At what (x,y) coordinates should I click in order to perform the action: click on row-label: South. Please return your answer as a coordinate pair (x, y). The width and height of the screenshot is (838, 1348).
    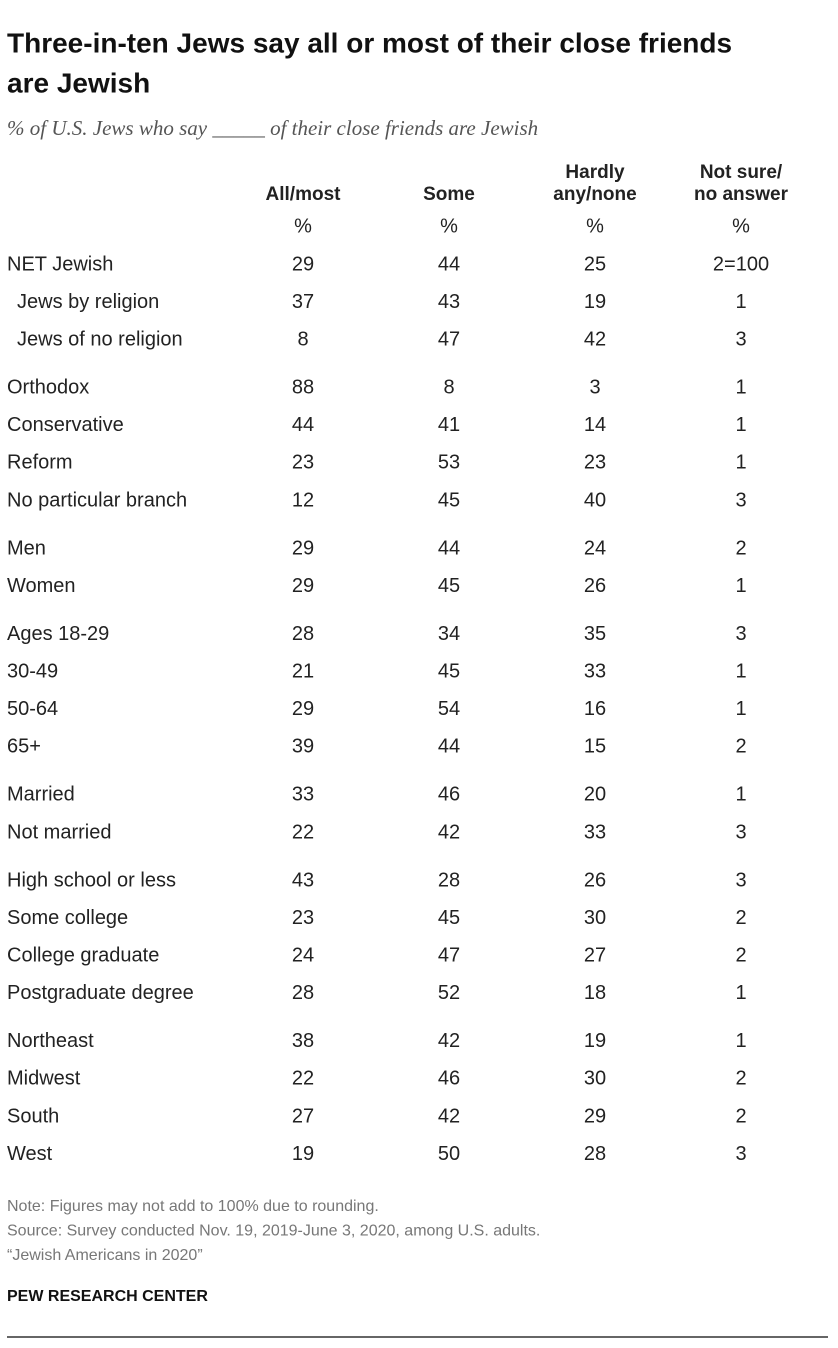
    Looking at the image, I should click on (33, 1116).